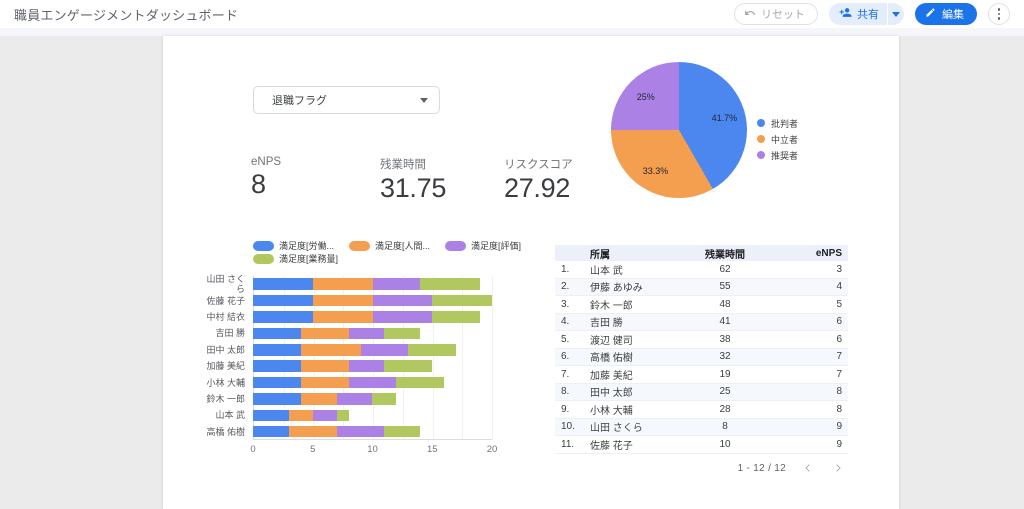  What do you see at coordinates (777, 155) in the screenshot?
I see `pie-legend-item: 推奨者` at bounding box center [777, 155].